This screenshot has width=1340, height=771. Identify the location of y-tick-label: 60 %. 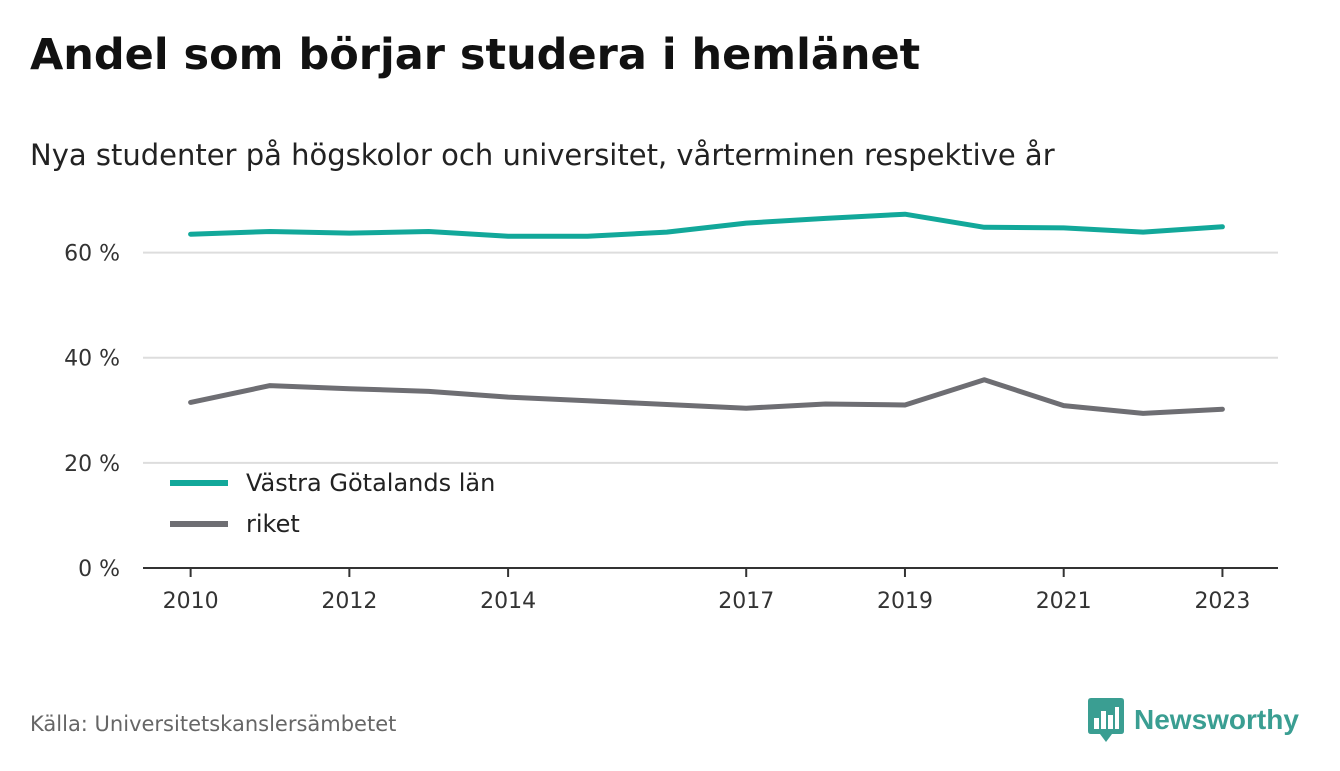
(92, 254).